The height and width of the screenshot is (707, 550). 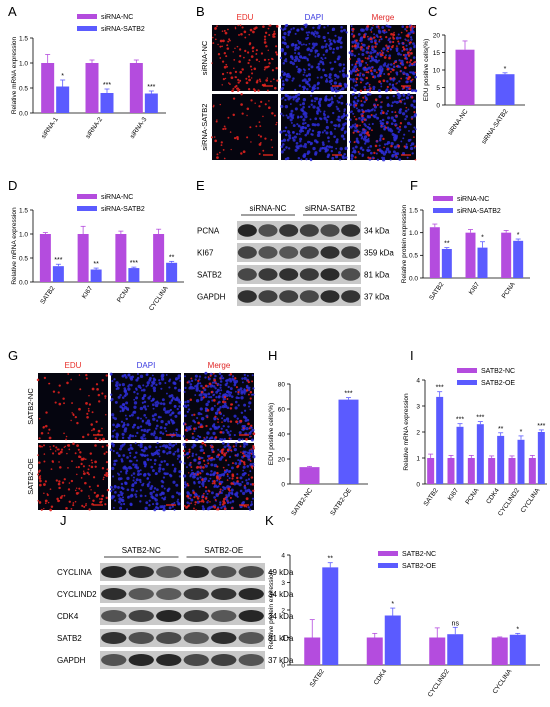 What do you see at coordinates (283, 665) in the screenshot?
I see `y-tick-label: 0` at bounding box center [283, 665].